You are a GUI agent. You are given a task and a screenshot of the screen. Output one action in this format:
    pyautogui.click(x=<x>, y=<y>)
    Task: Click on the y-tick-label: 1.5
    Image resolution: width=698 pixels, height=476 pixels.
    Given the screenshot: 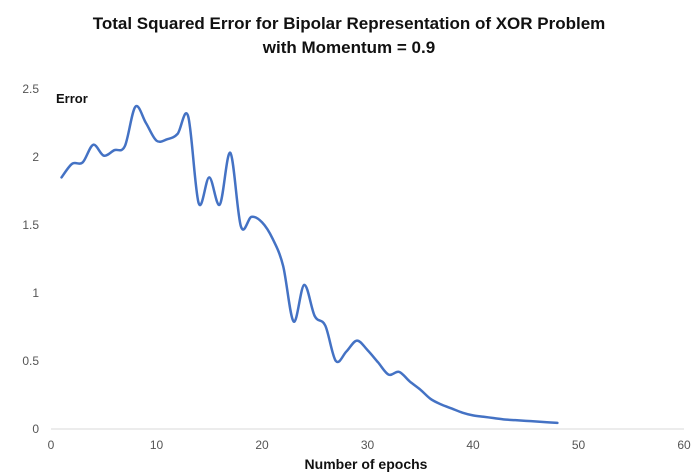 What is the action you would take?
    pyautogui.click(x=30, y=225)
    